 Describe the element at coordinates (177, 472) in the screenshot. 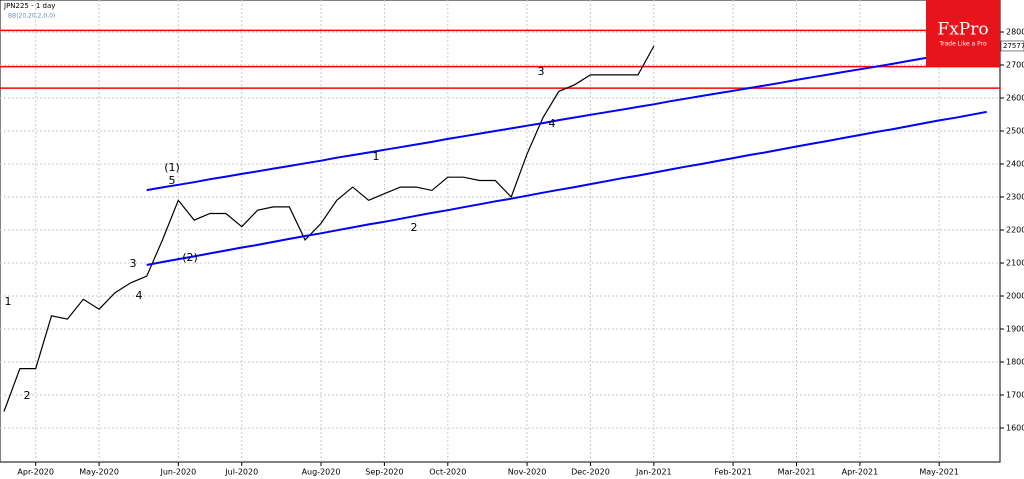

I see `x-tick-label: Jun-2020` at that location.